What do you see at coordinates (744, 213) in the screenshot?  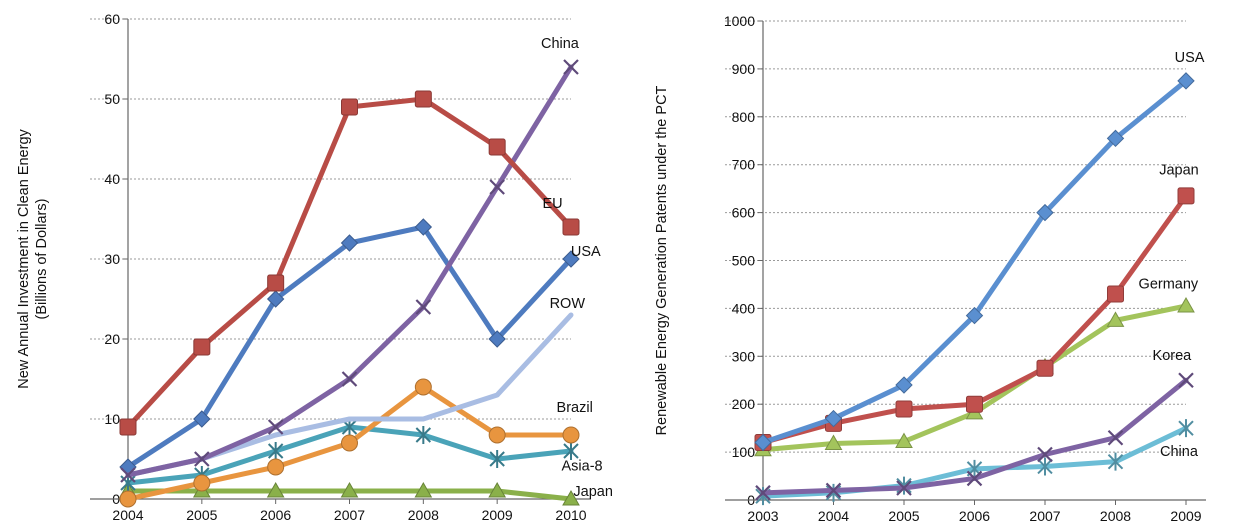 I see `patents-y-tick-label: 600` at bounding box center [744, 213].